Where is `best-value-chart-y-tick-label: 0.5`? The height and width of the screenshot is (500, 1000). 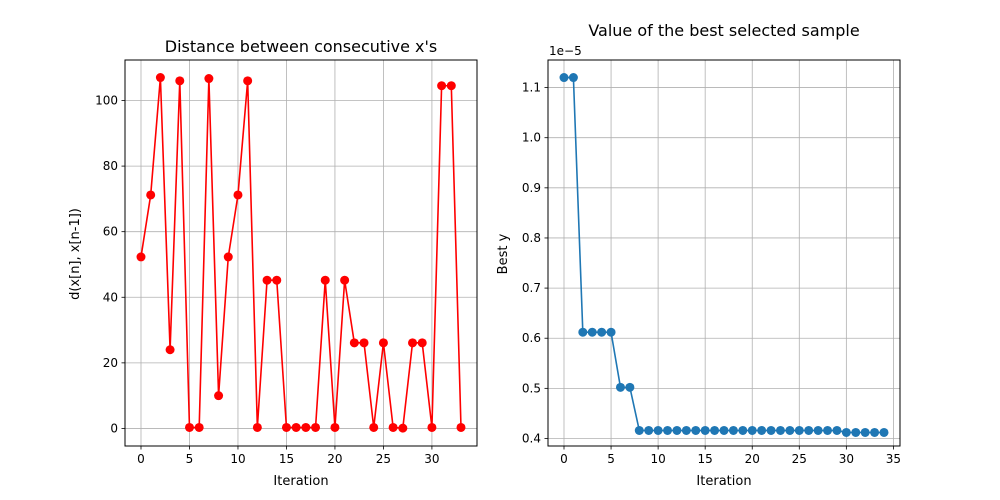
best-value-chart-y-tick-label: 0.5 is located at coordinates (531, 388).